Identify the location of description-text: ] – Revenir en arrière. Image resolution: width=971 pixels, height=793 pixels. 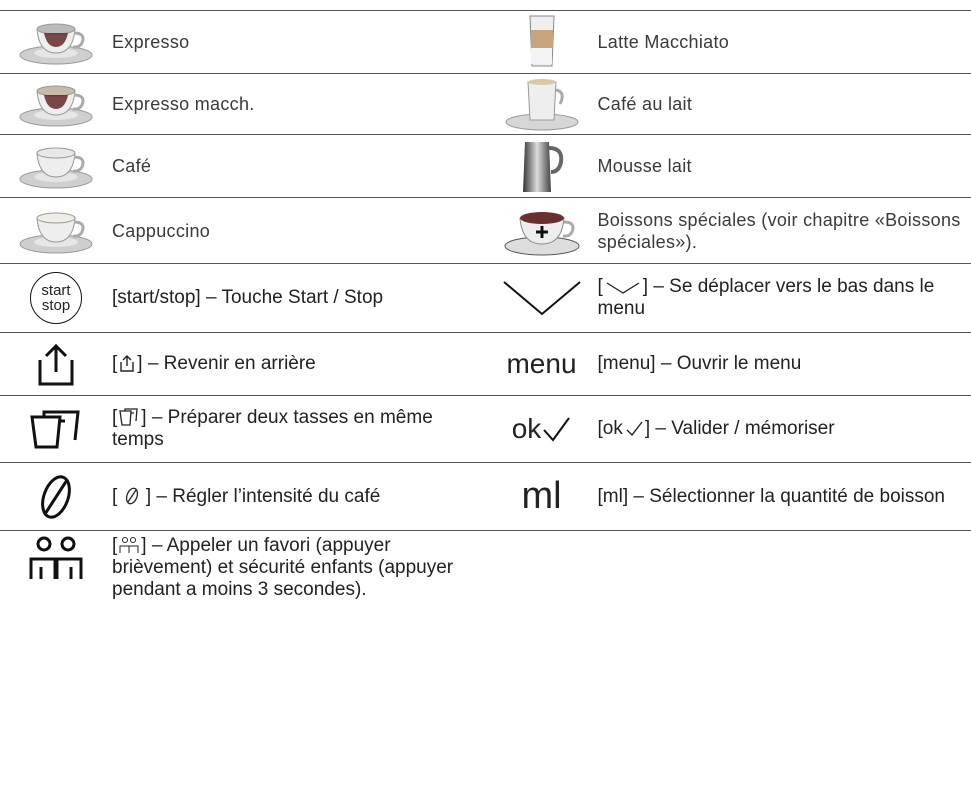
(226, 363).